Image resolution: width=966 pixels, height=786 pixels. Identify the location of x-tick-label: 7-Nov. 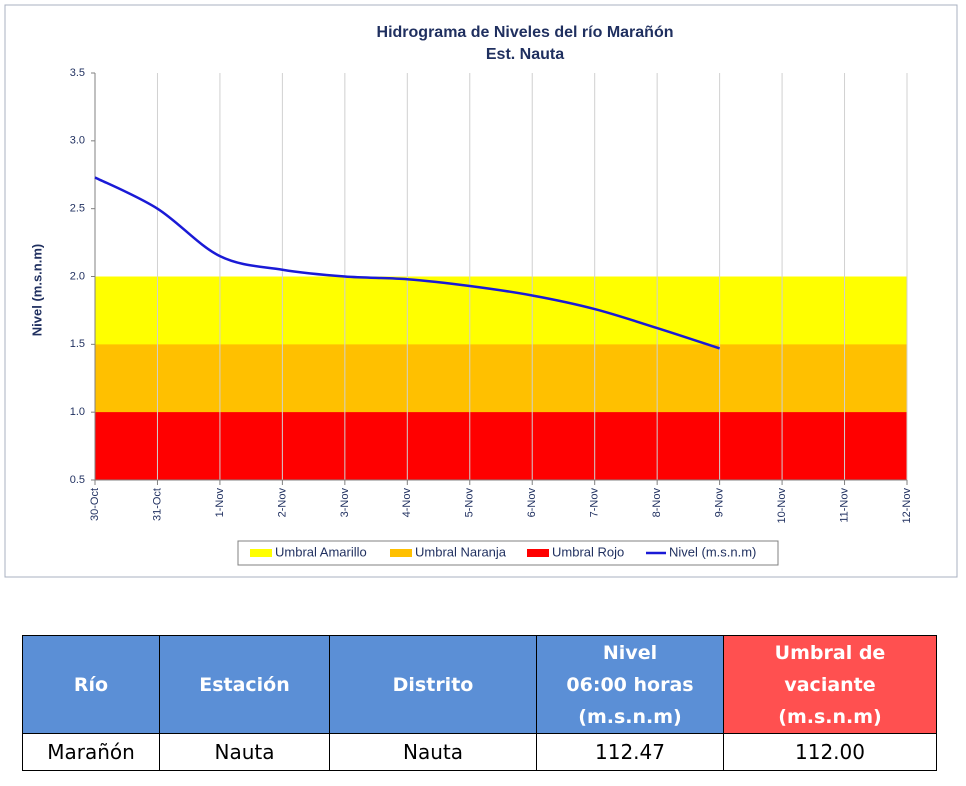
(595, 503).